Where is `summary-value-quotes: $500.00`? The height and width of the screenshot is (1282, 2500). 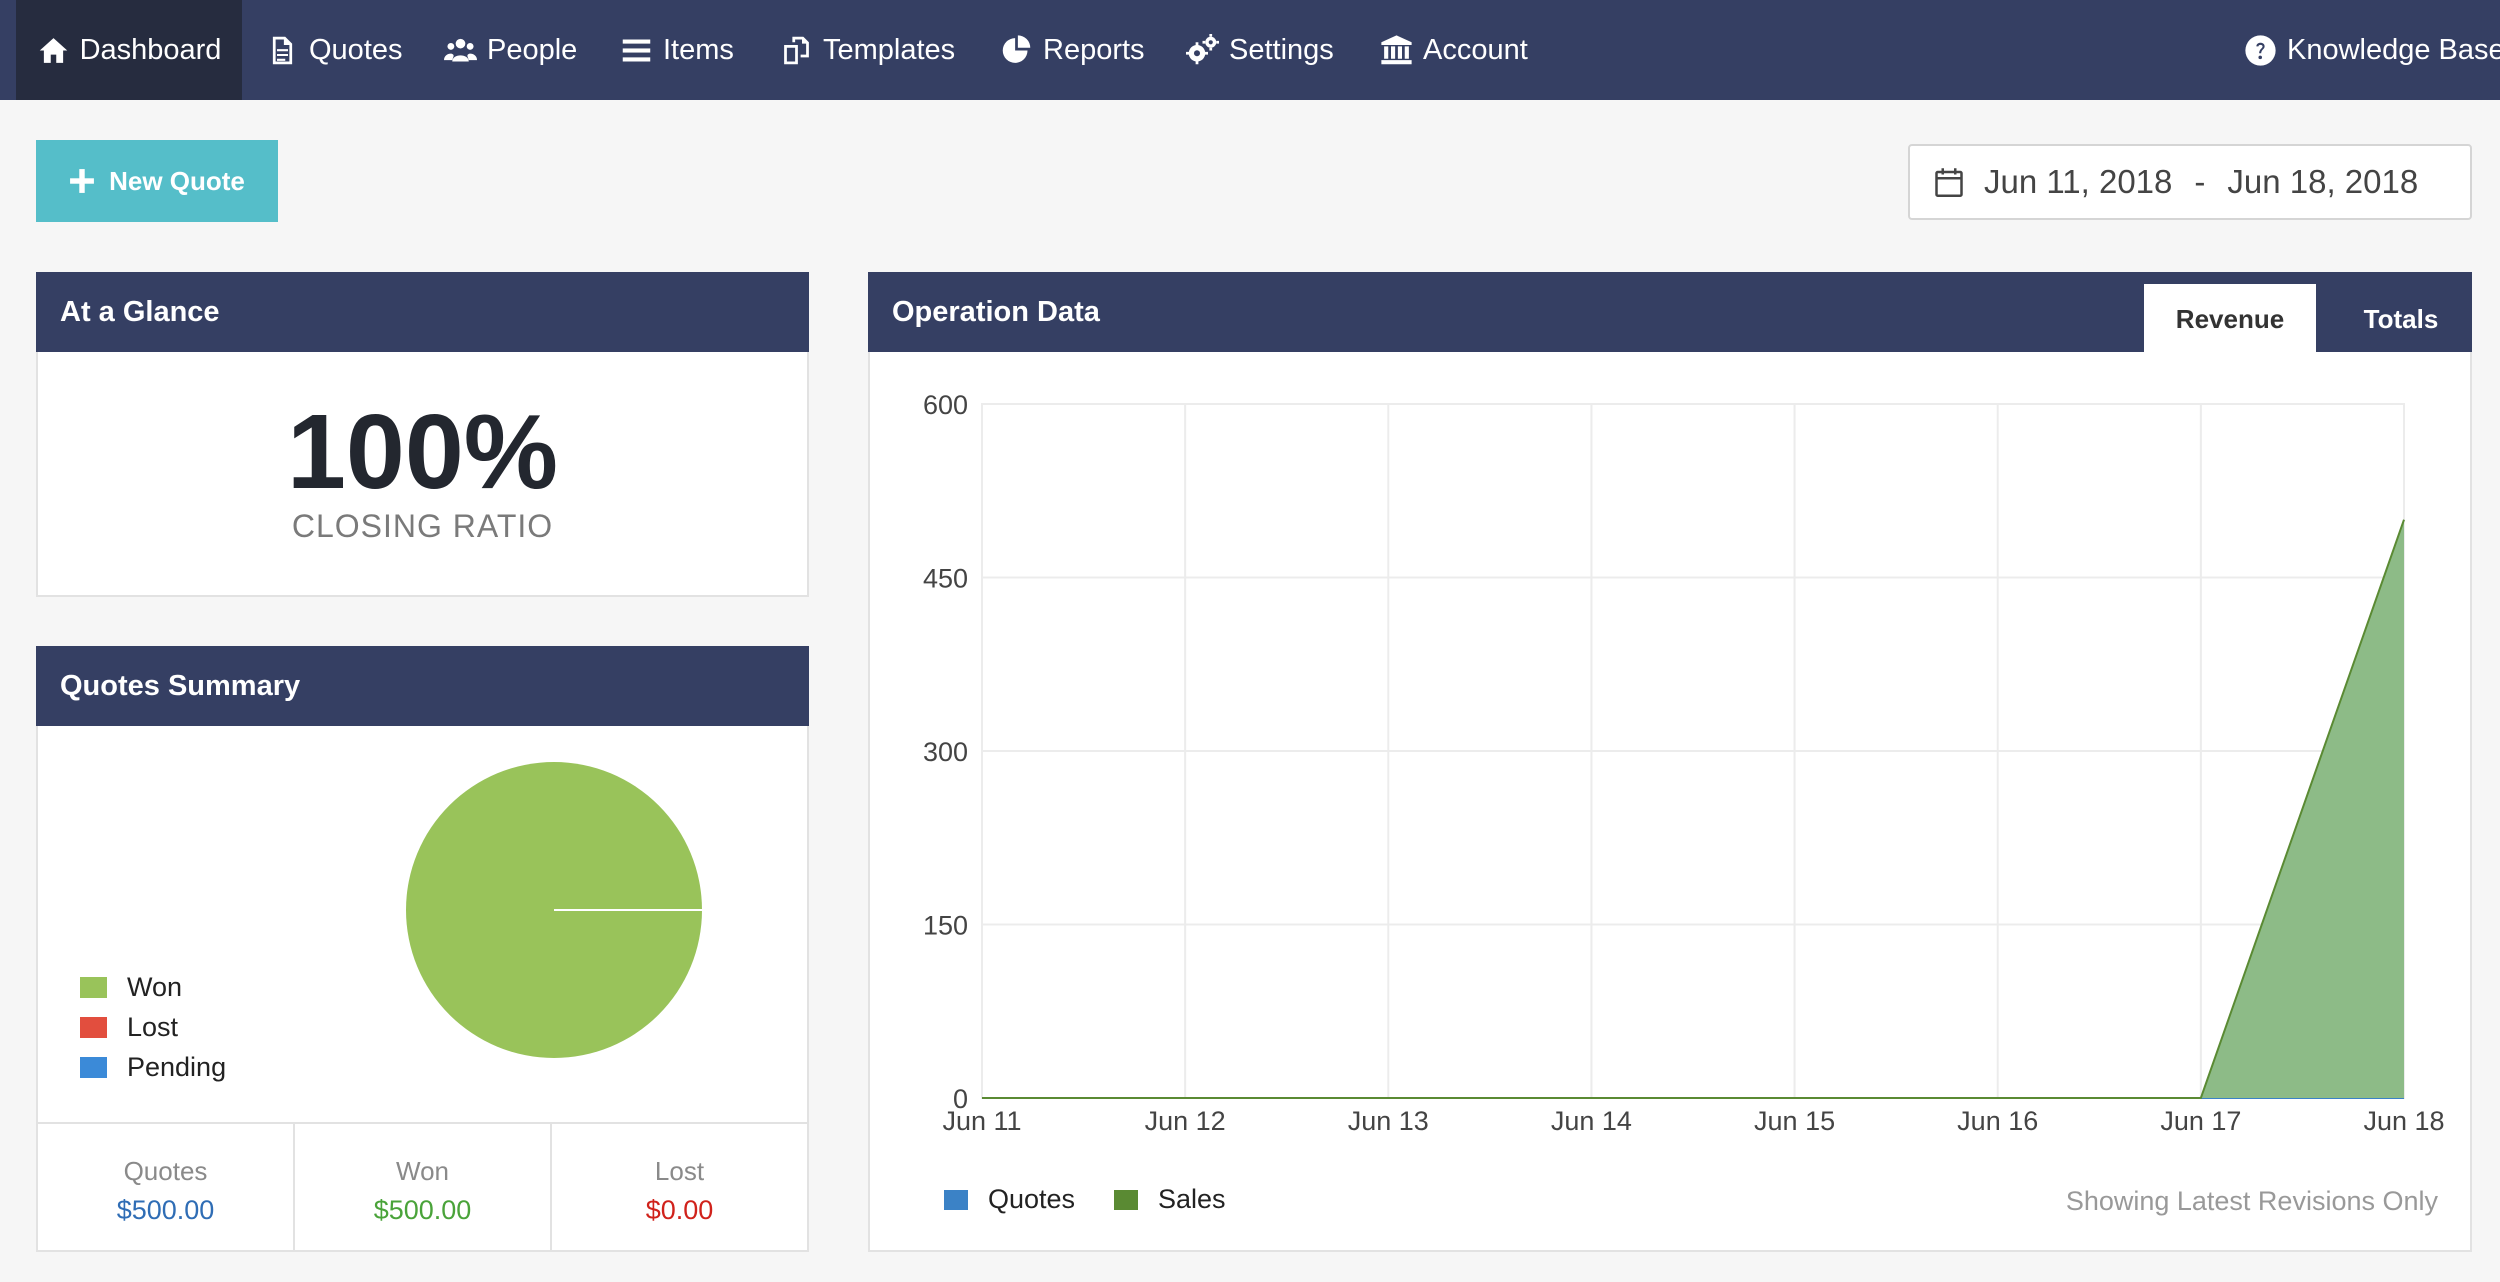
summary-value-quotes: $500.00 is located at coordinates (165, 1210).